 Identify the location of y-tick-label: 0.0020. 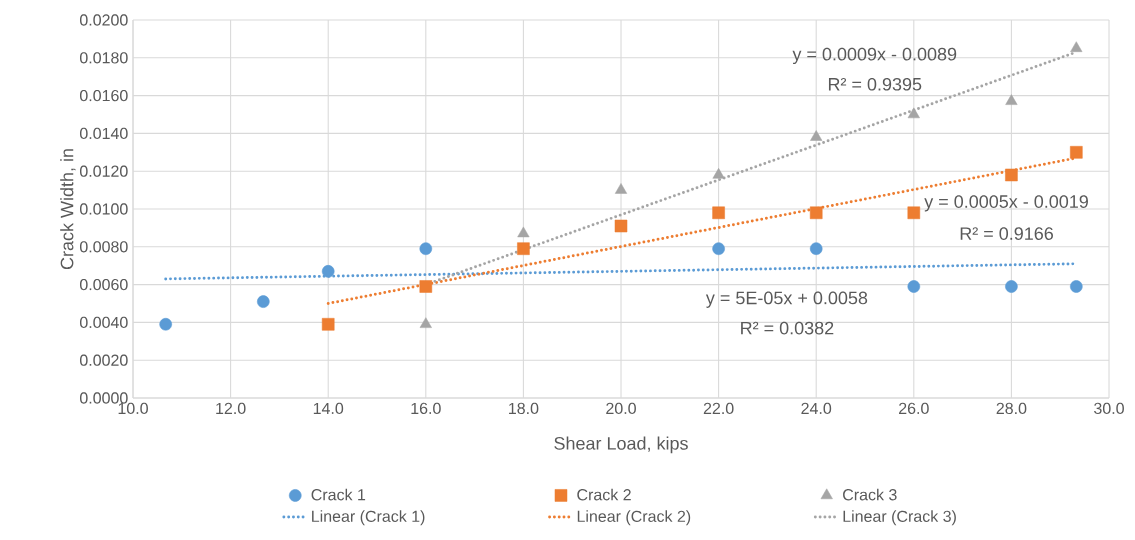
(103, 360).